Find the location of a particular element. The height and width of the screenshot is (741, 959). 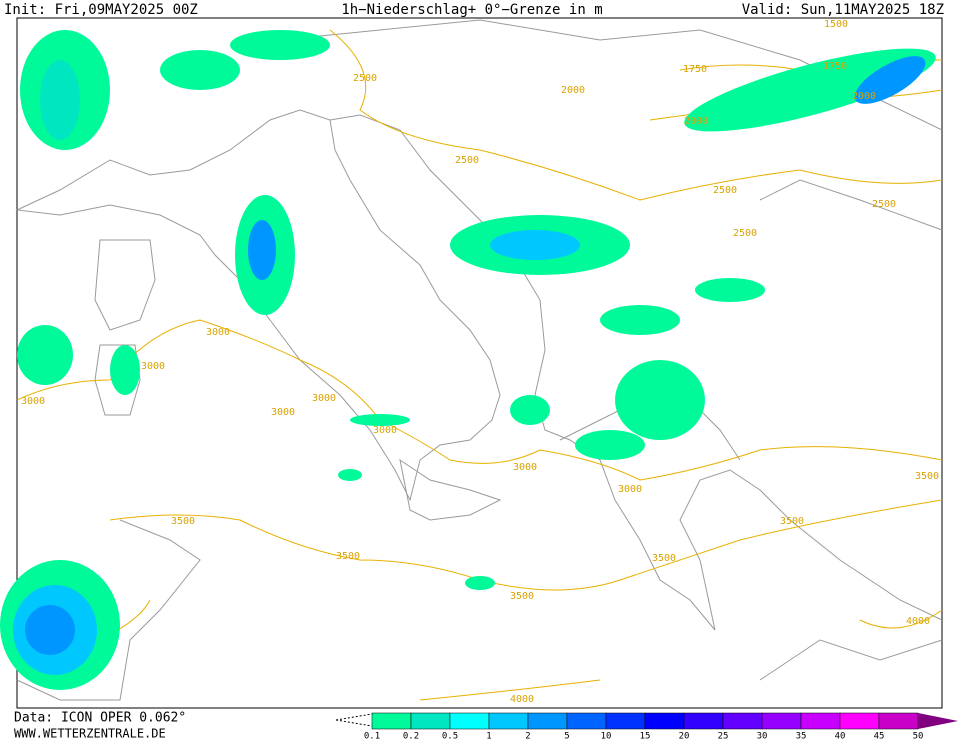

map-title: 1h−Niederschlag+ 0°−Grenze in m is located at coordinates (471, 10).